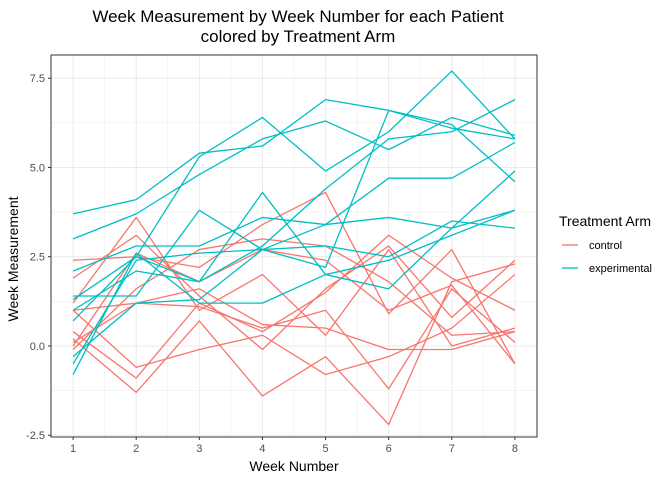 The image size is (672, 480). I want to click on x-tick-label: 5, so click(325, 449).